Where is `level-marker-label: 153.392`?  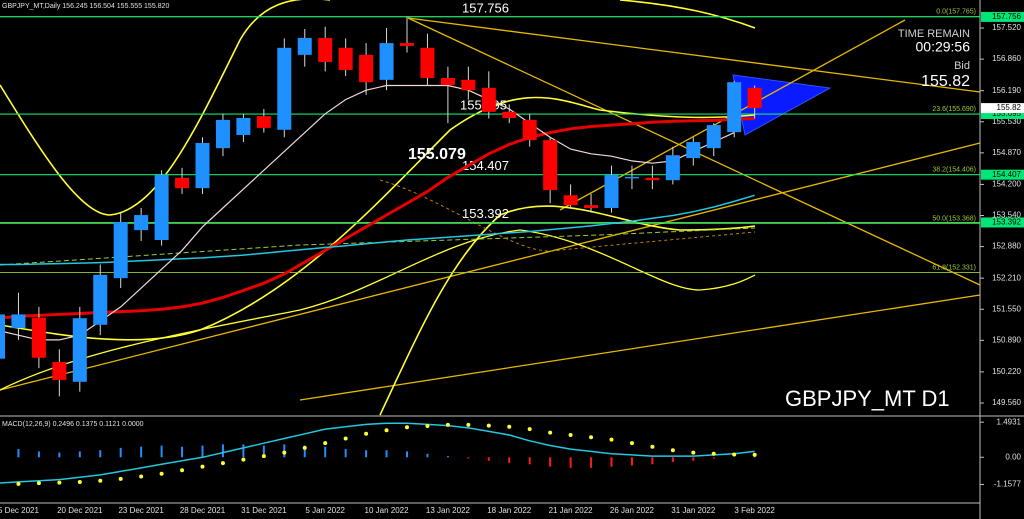 level-marker-label: 153.392 is located at coordinates (1006, 222).